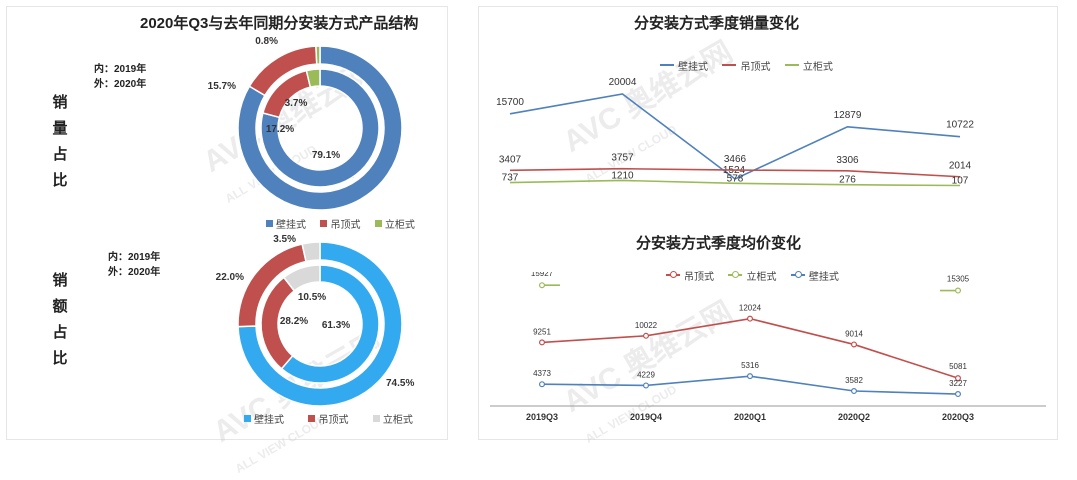  What do you see at coordinates (735, 178) in the screenshot?
I see `data-label: 578` at bounding box center [735, 178].